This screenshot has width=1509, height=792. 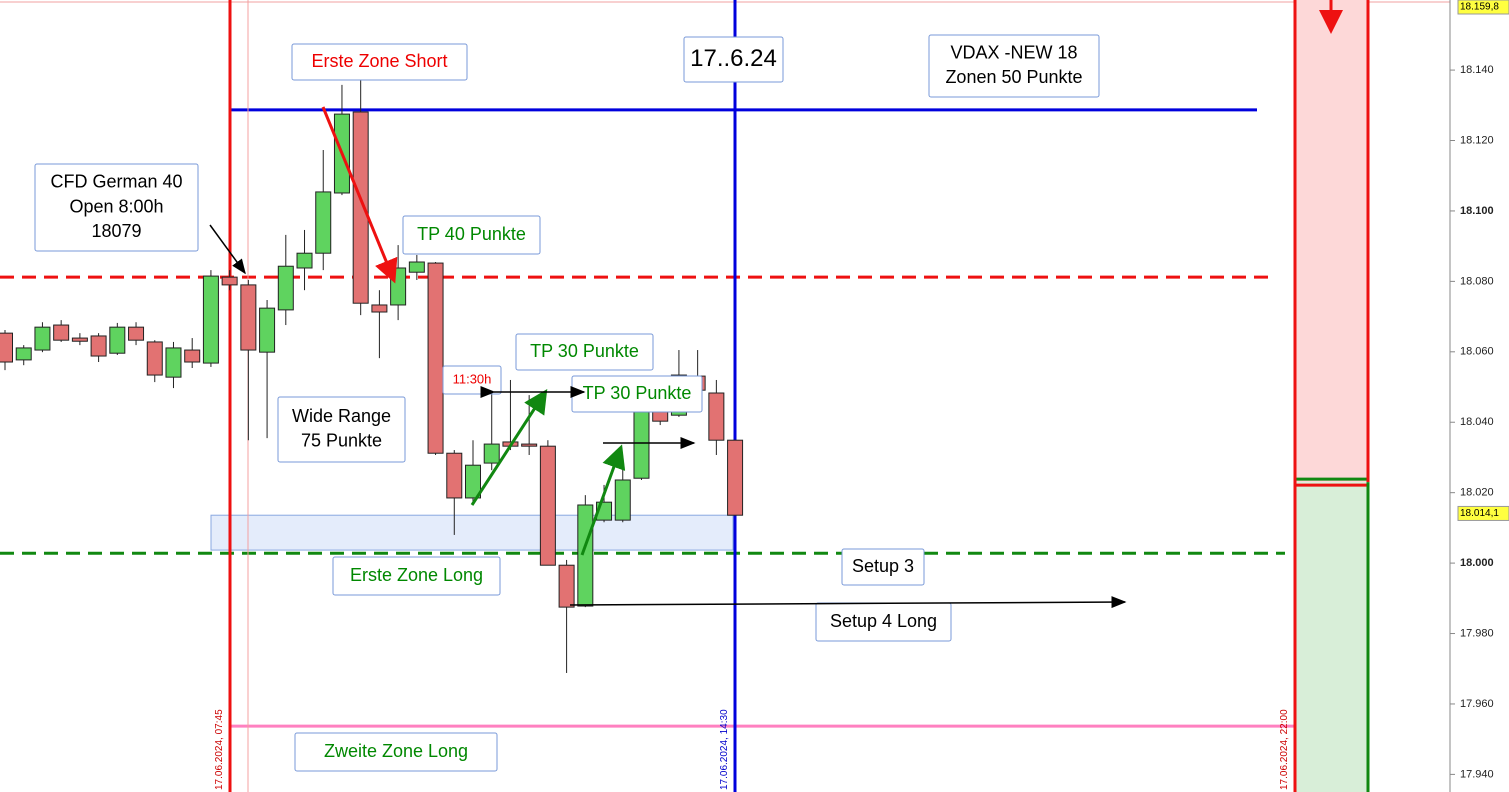 I want to click on annotation-text: 11:30h, so click(x=472, y=378).